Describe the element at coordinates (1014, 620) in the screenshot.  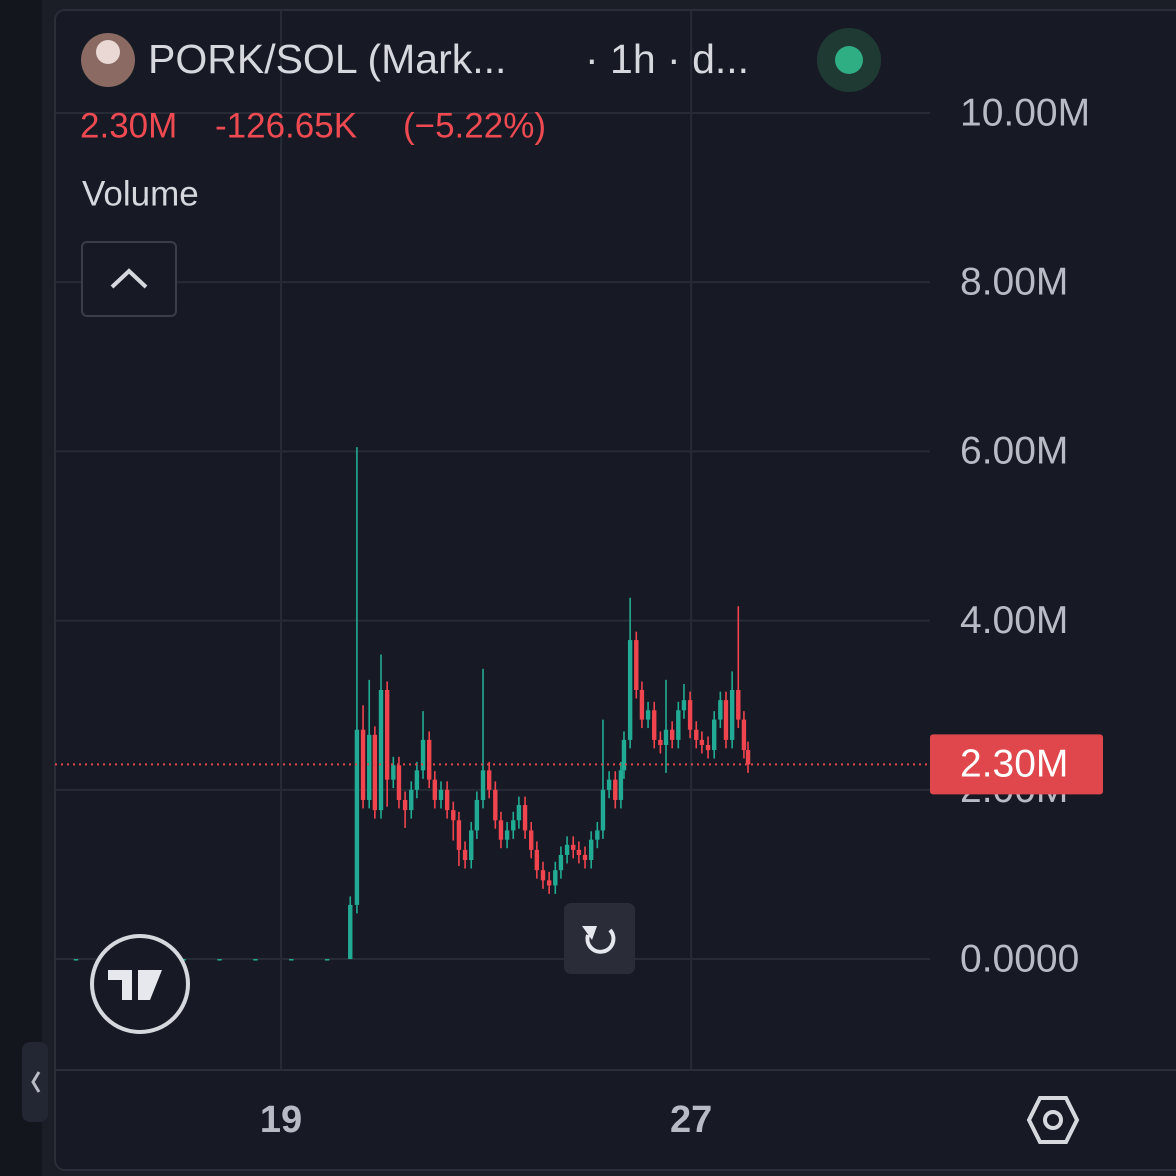
I see `y-tick-label: 4.00M` at that location.